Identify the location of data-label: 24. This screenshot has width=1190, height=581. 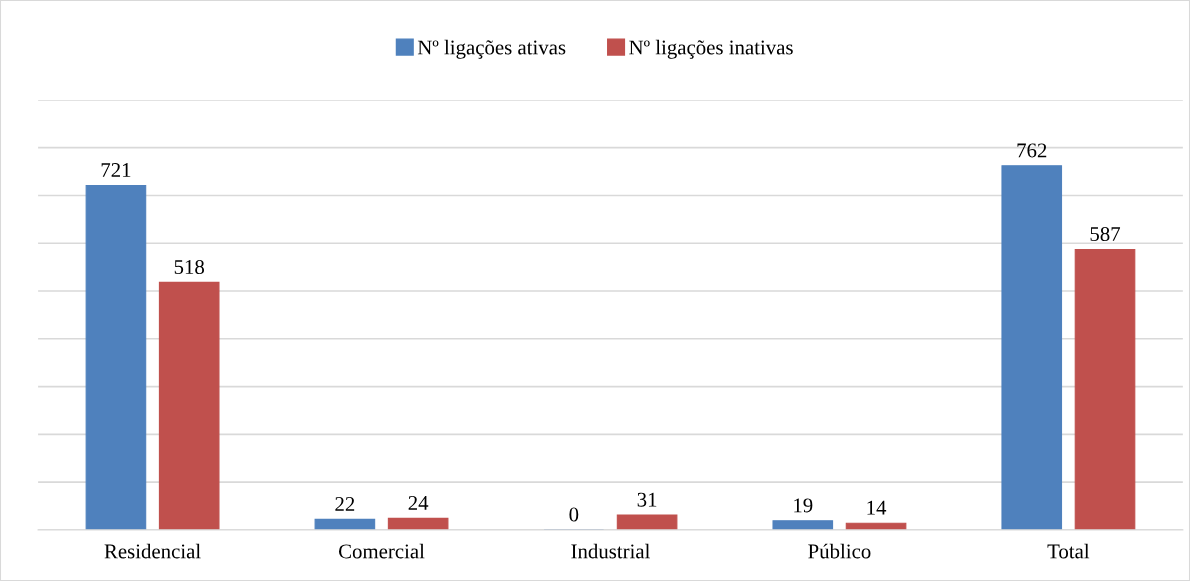
(418, 503).